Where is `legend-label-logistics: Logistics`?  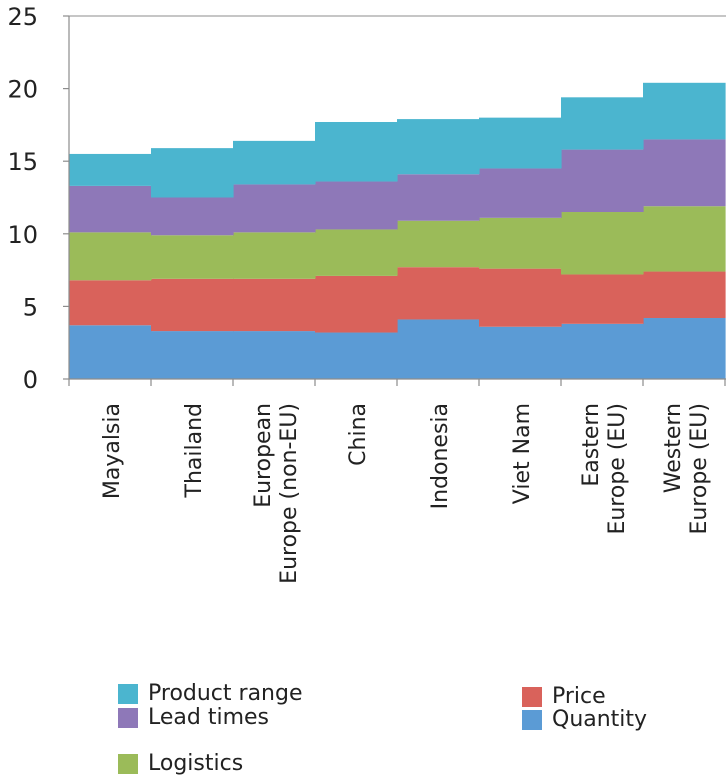
legend-label-logistics: Logistics is located at coordinates (196, 763).